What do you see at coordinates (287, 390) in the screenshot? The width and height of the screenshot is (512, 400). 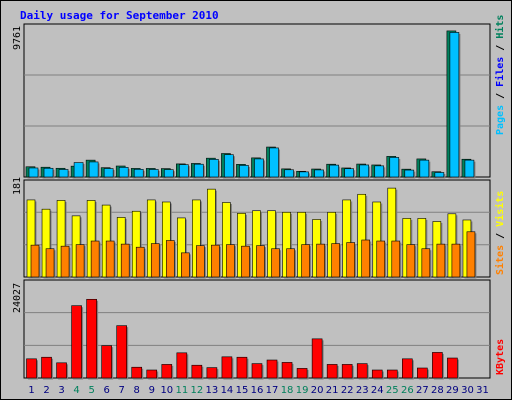 I see `x-tick-label: 18` at bounding box center [287, 390].